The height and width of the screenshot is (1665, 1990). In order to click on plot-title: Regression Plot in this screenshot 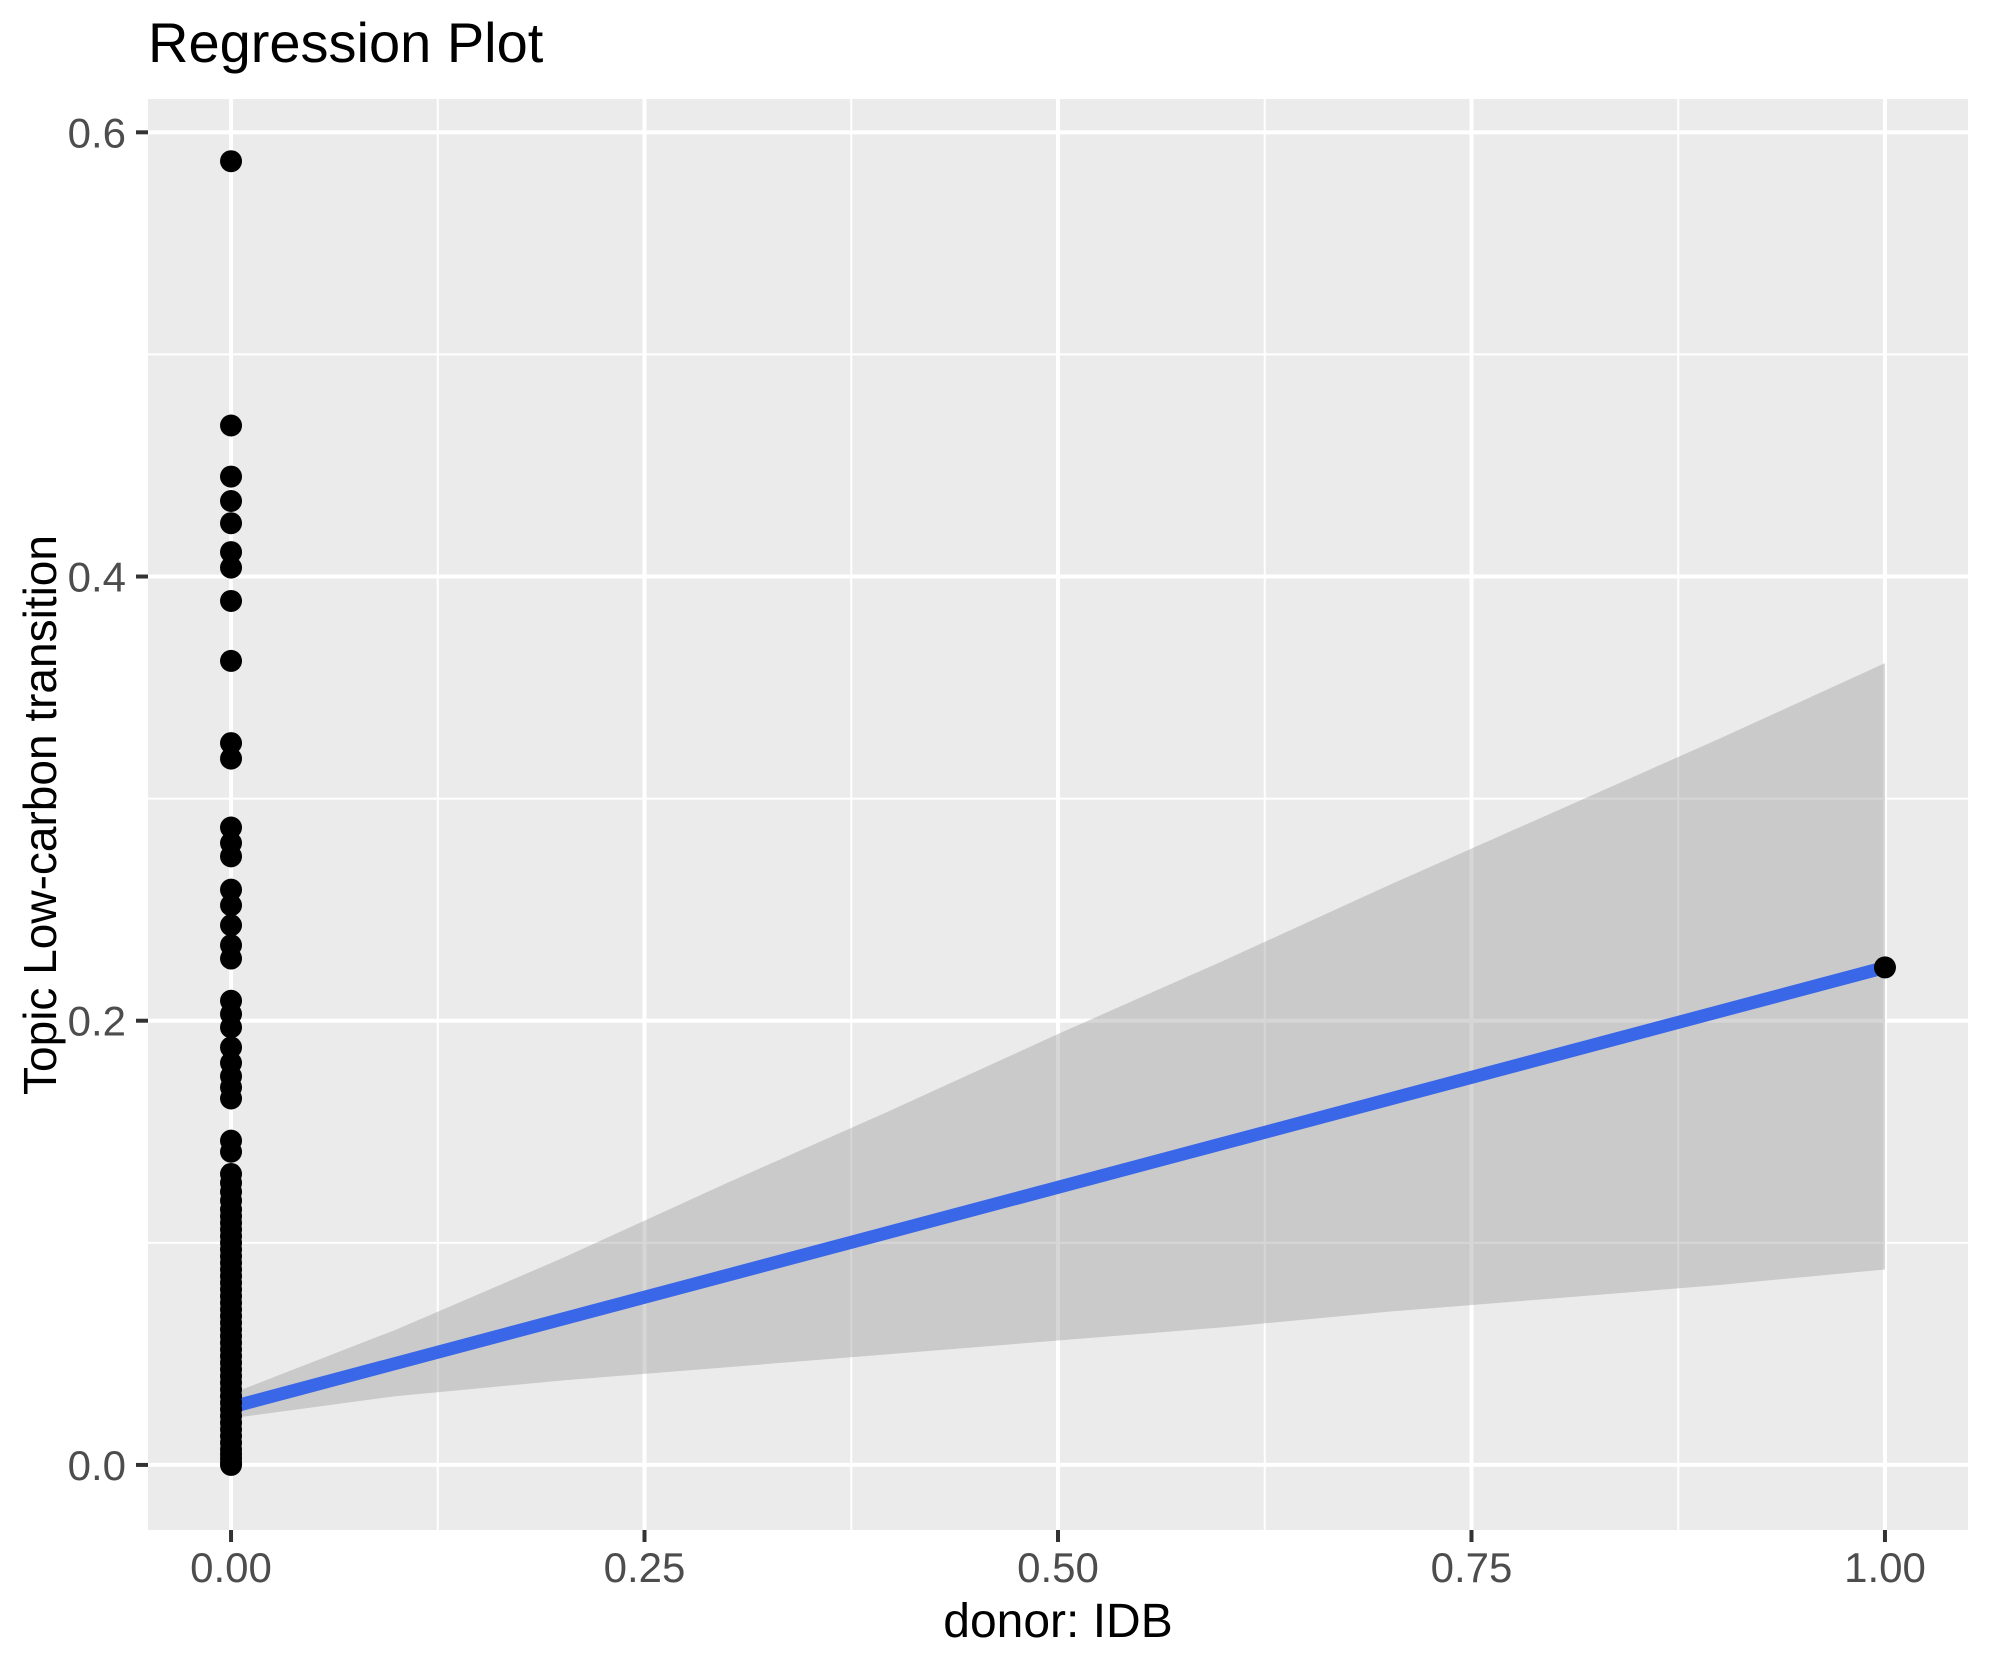, I will do `click(346, 42)`.